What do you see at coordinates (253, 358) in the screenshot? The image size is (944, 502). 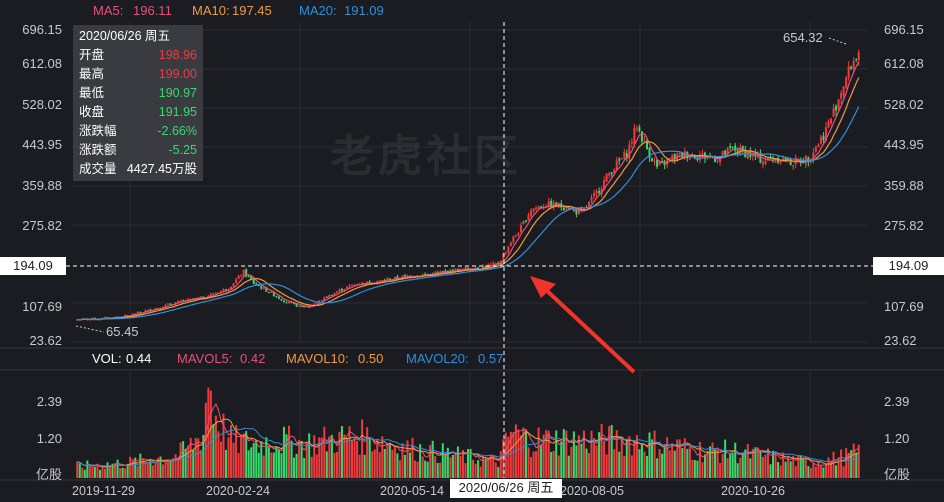 I see `mavol5-value: 0.42` at bounding box center [253, 358].